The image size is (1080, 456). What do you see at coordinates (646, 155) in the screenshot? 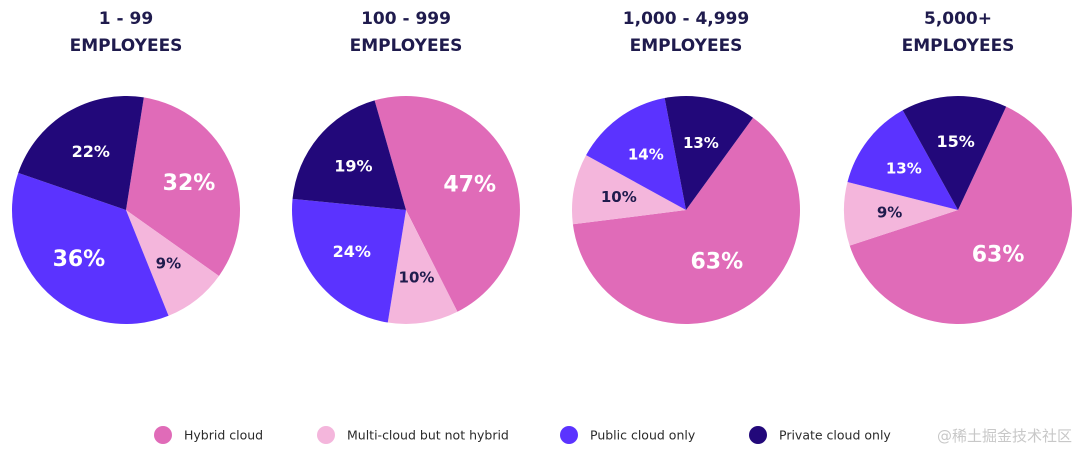
I see `slice-label: 14%` at bounding box center [646, 155].